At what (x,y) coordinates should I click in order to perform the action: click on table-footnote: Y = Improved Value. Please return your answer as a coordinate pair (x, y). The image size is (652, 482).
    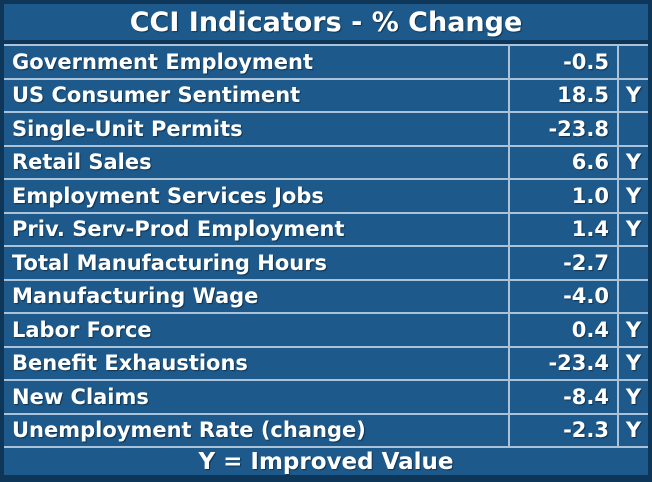
    Looking at the image, I should click on (326, 460).